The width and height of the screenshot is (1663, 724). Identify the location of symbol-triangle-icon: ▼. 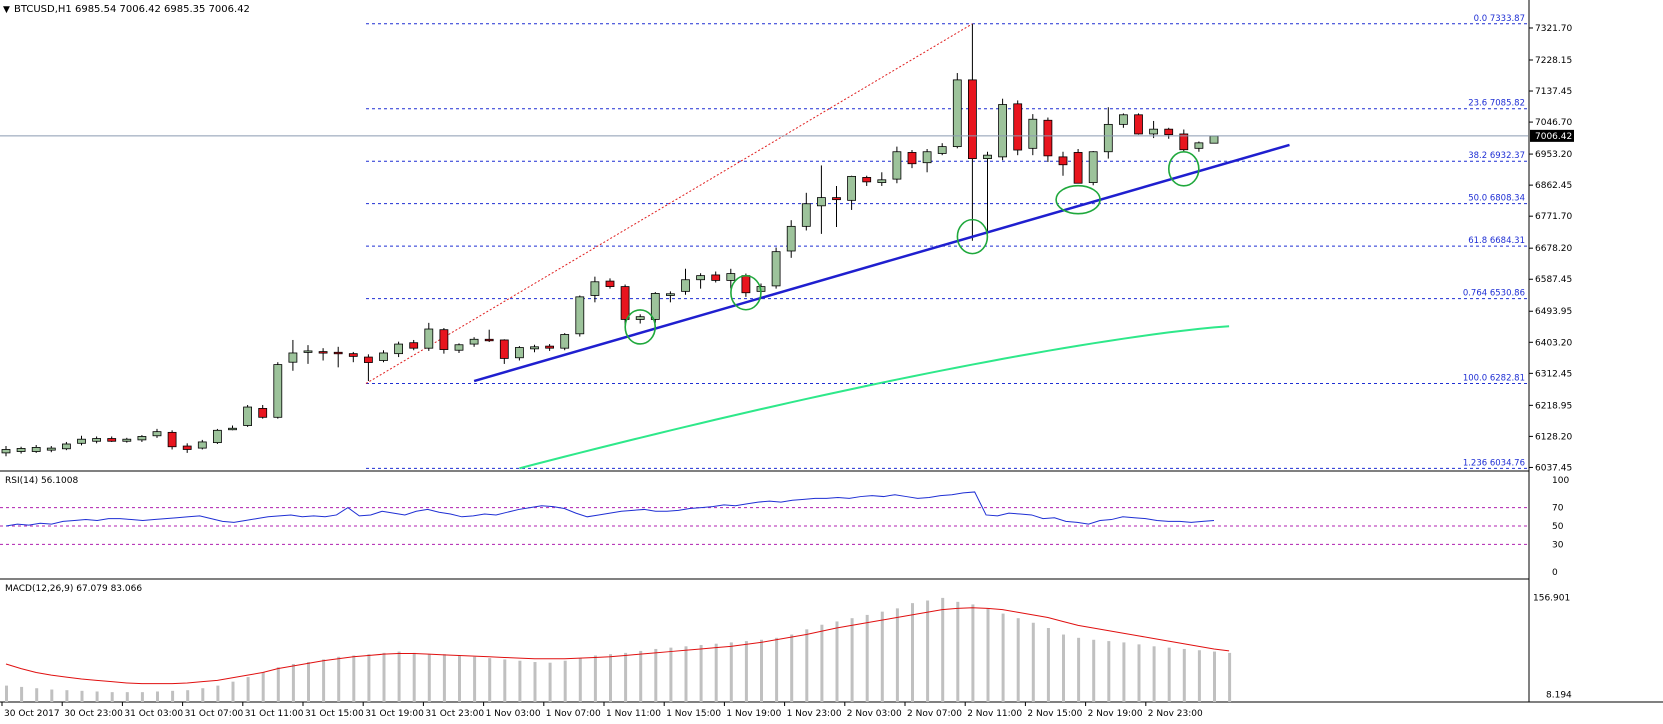
(6, 10).